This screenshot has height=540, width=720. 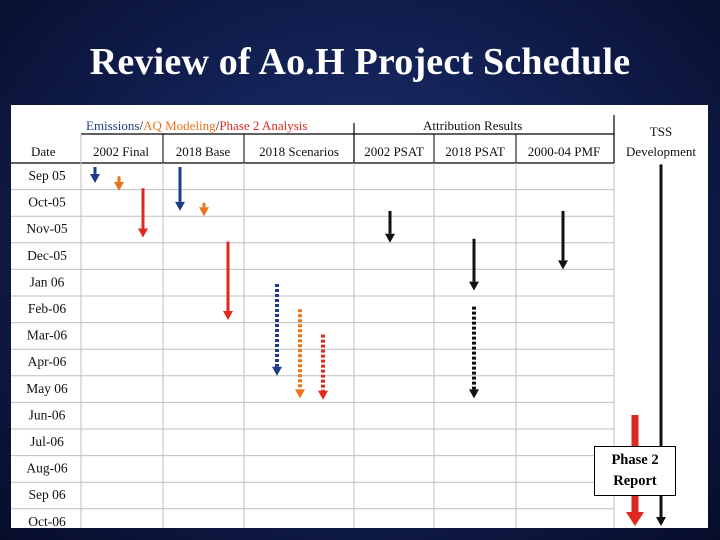 What do you see at coordinates (661, 131) in the screenshot?
I see `tss-label-line1: TSS` at bounding box center [661, 131].